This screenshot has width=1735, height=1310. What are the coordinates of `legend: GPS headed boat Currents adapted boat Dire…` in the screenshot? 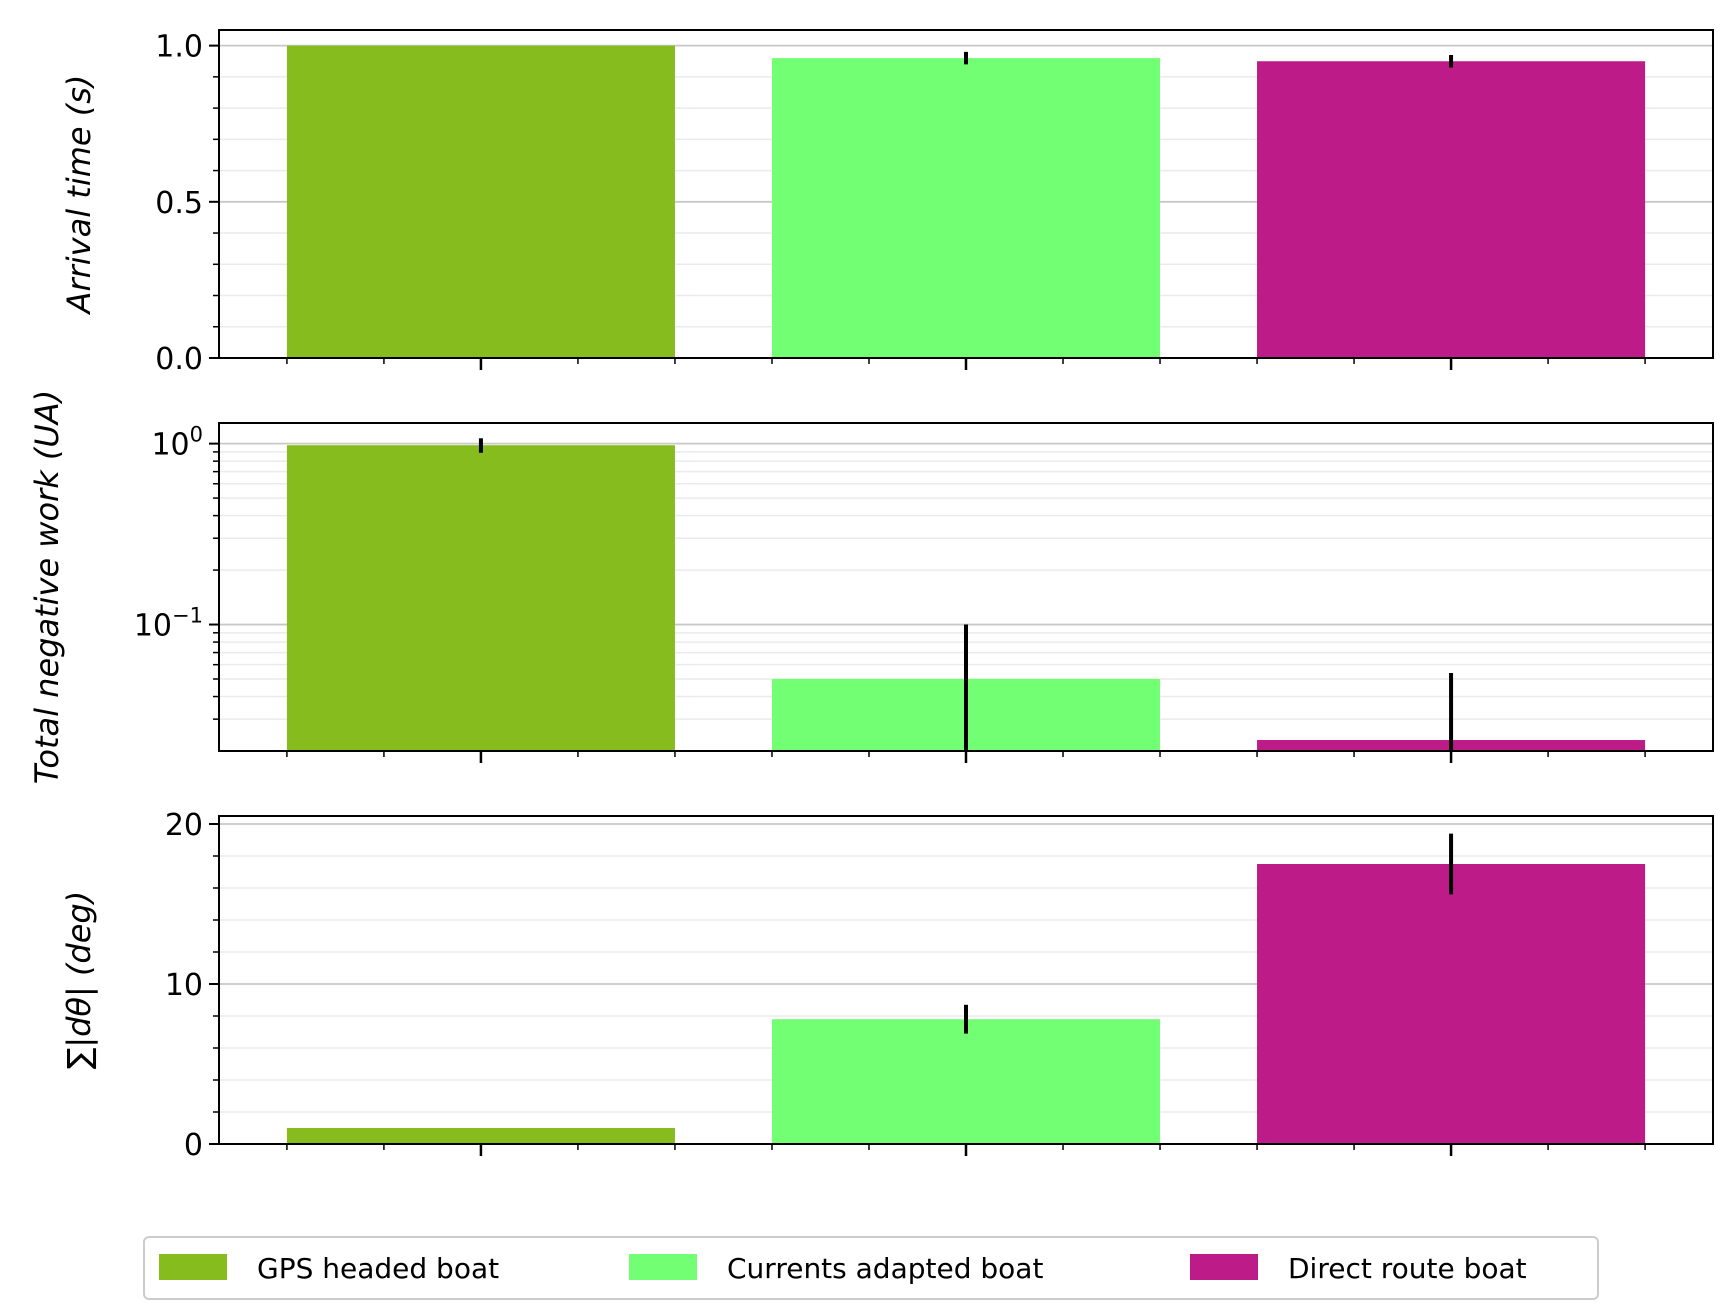 It's located at (871, 1268).